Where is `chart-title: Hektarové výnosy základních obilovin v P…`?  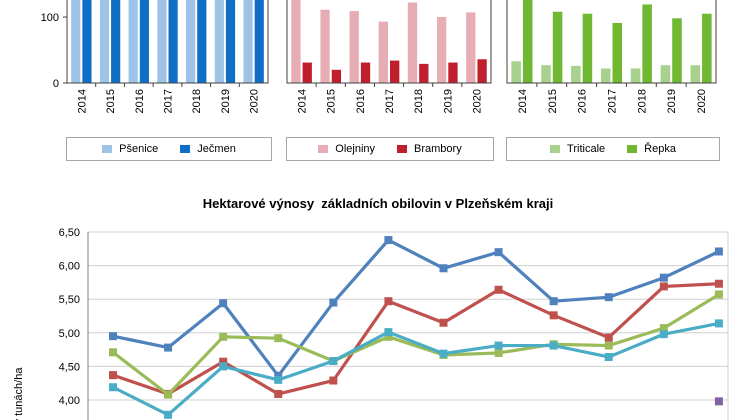
chart-title: Hektarové výnosy základních obilovin v P… is located at coordinates (378, 203).